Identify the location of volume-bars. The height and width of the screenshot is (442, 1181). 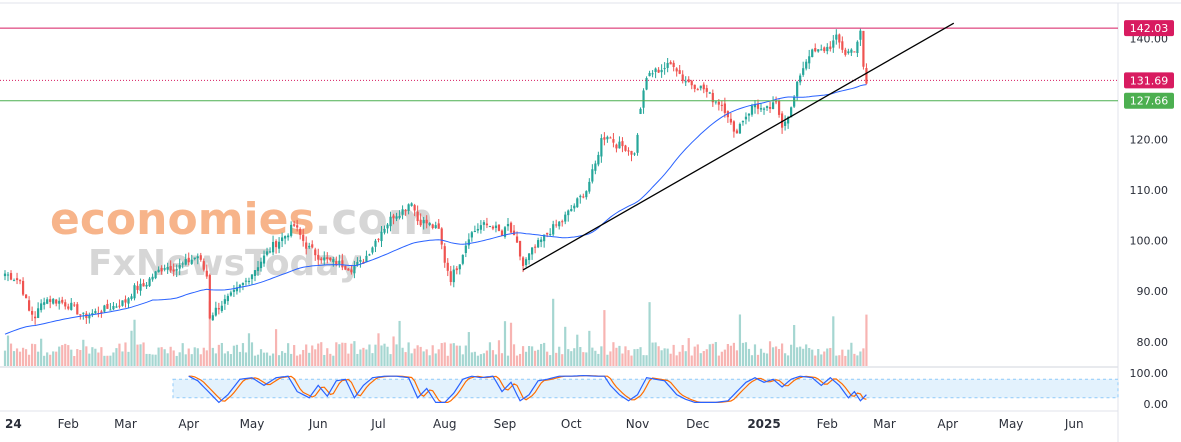
(435, 332).